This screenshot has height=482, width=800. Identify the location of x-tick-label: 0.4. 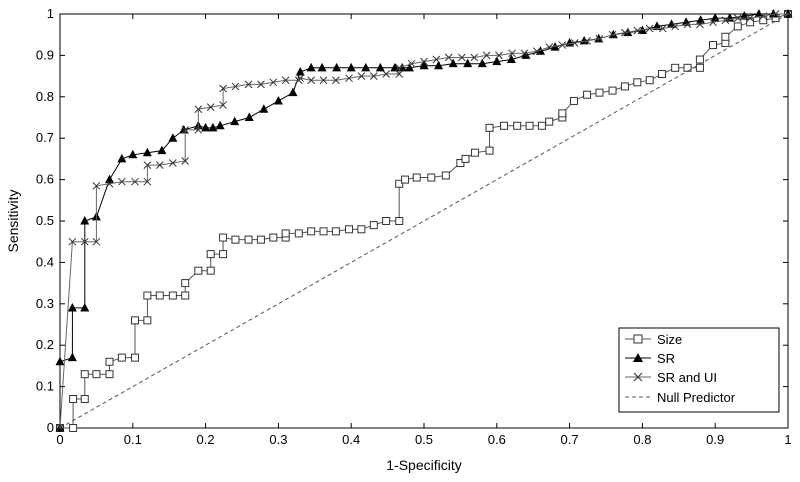
(351, 439).